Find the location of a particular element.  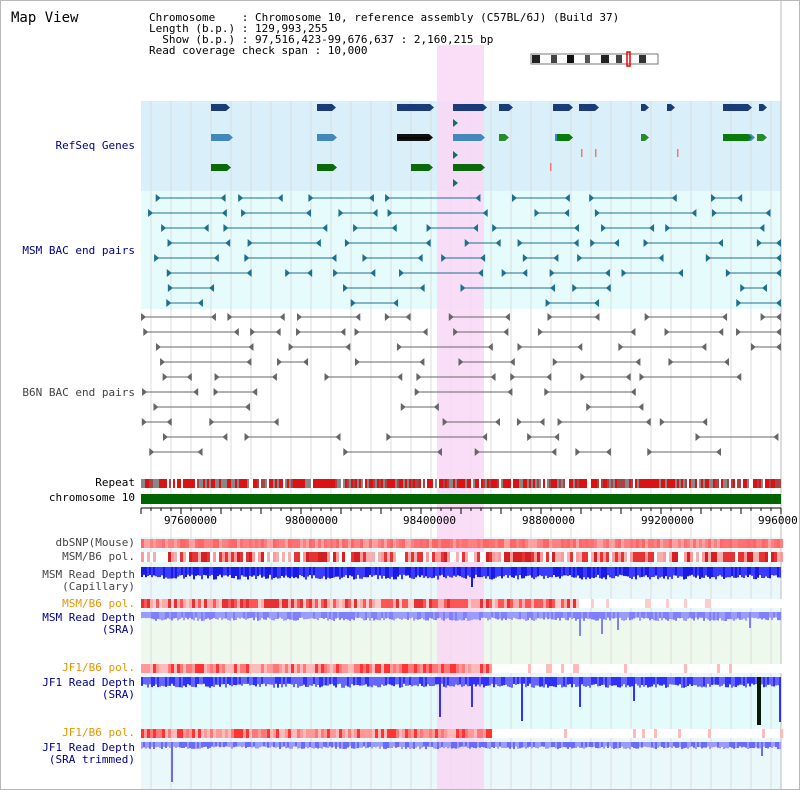

ideogram-band is located at coordinates (536, 59).